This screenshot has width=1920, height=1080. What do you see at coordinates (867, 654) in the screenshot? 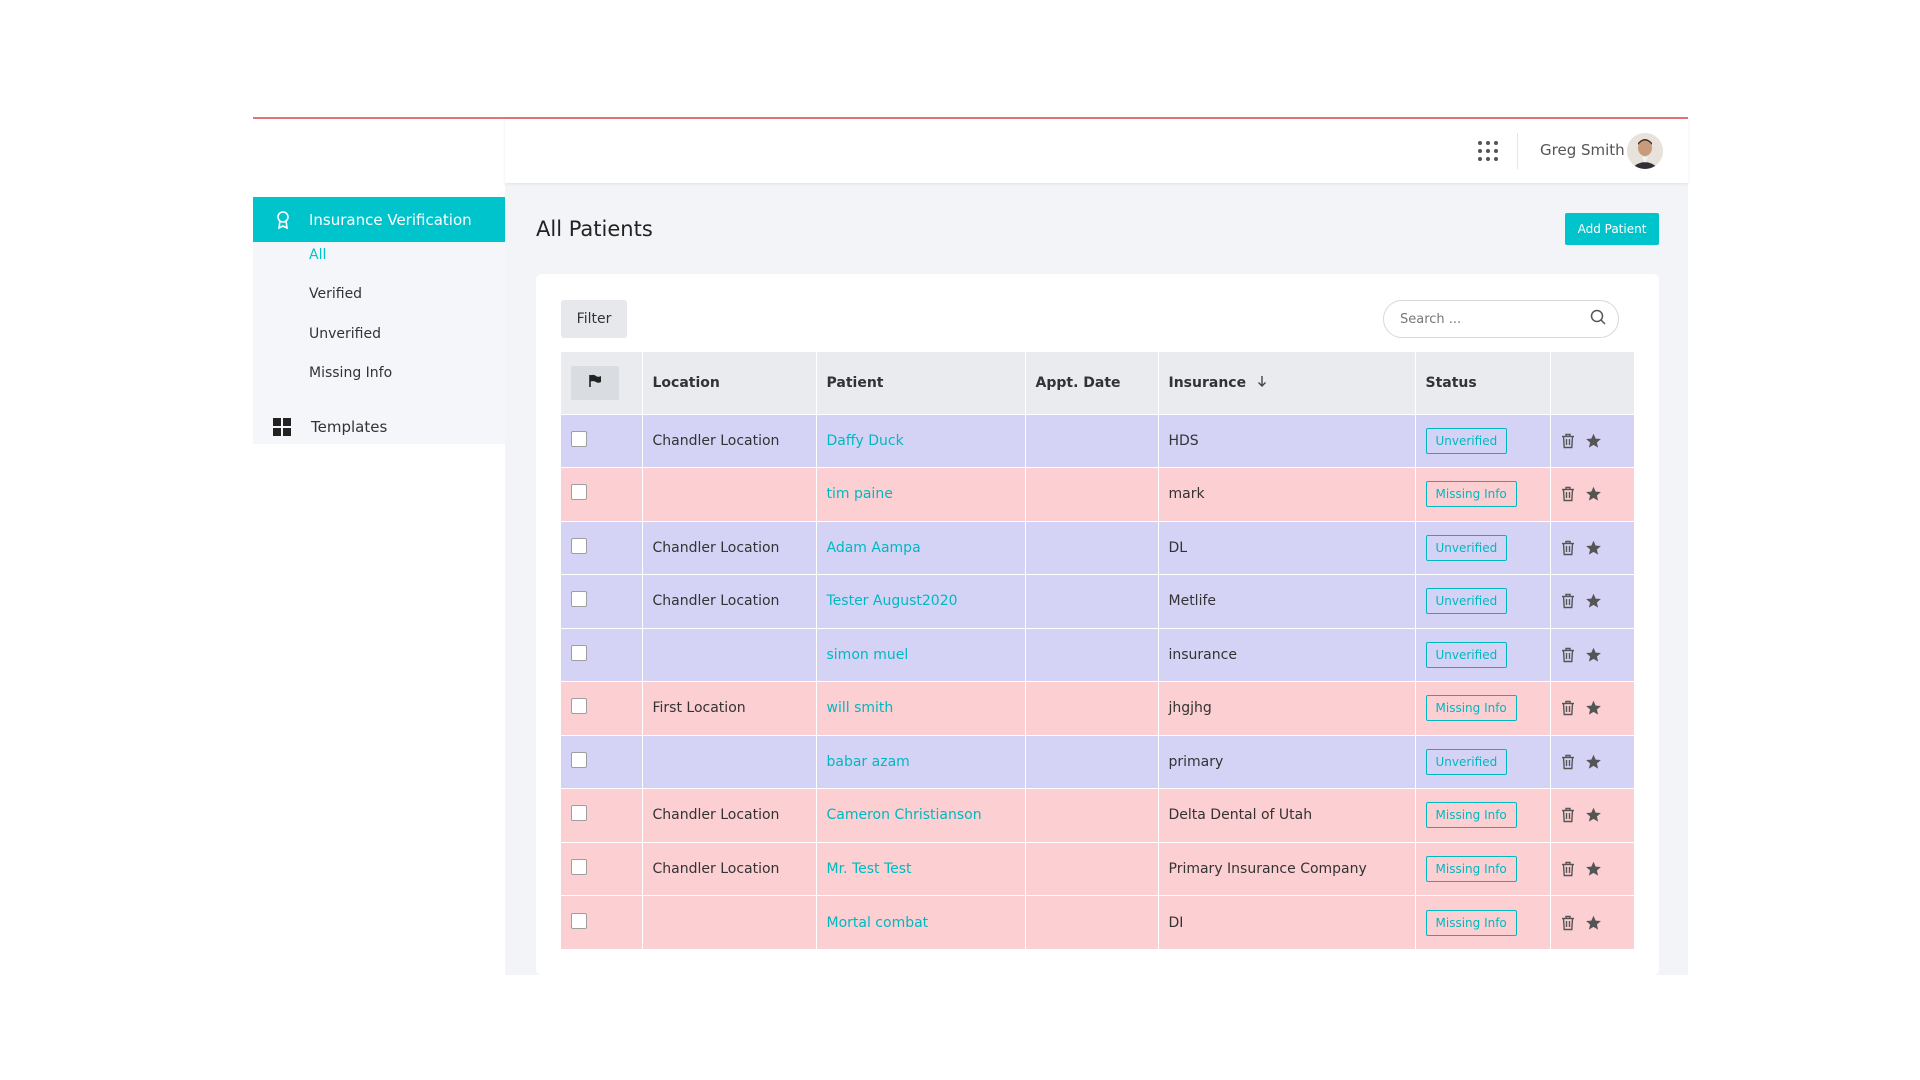
I see `patient-link: simon muel` at bounding box center [867, 654].